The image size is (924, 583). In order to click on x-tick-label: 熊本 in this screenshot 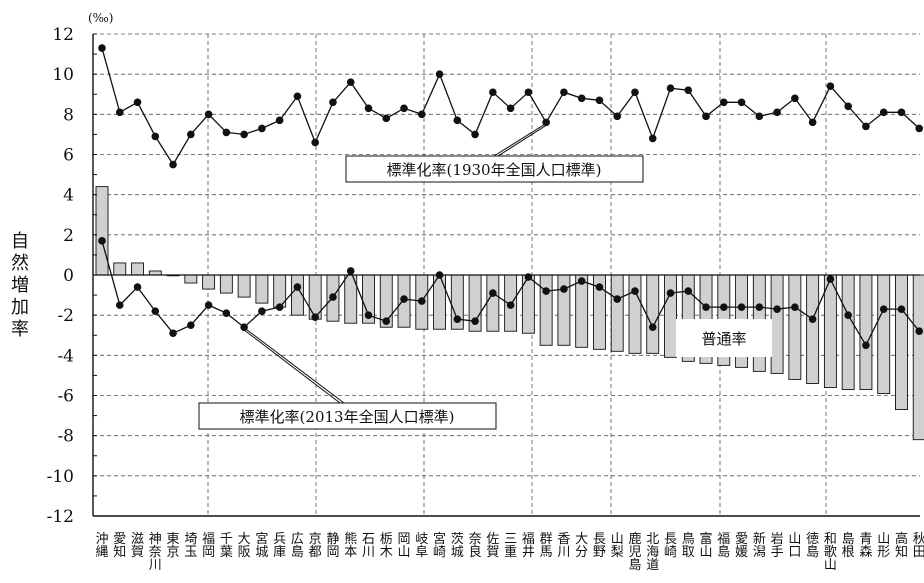, I will do `click(350, 545)`.